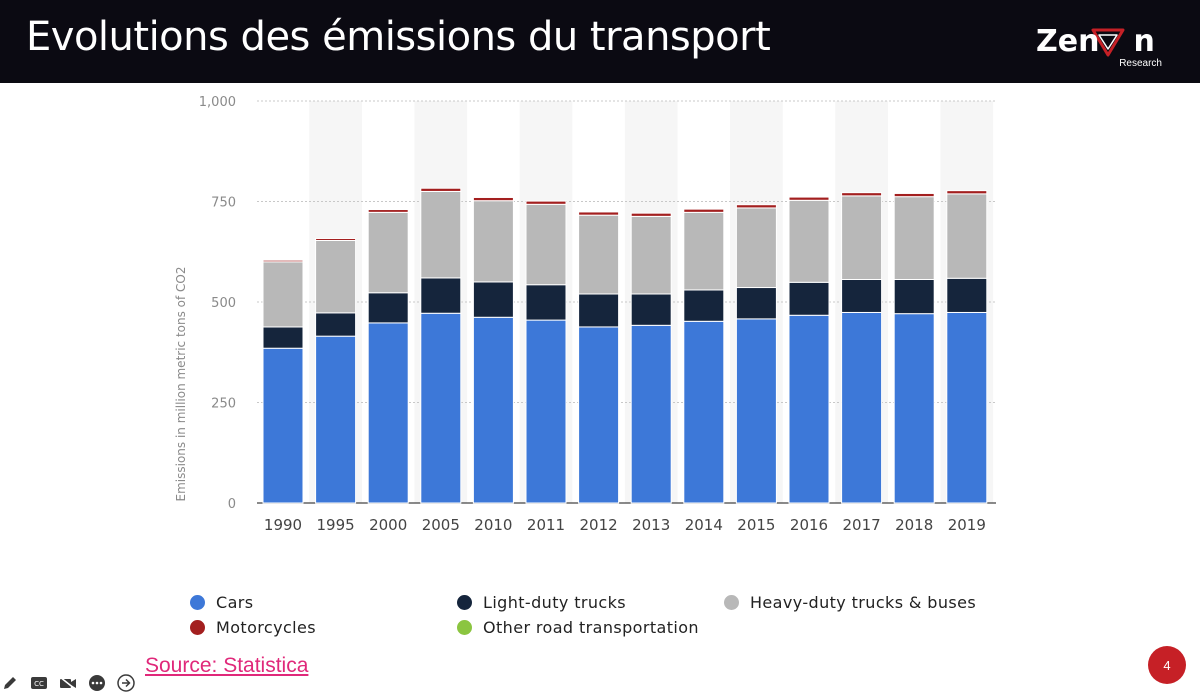  I want to click on svg-text: CC, so click(39, 684).